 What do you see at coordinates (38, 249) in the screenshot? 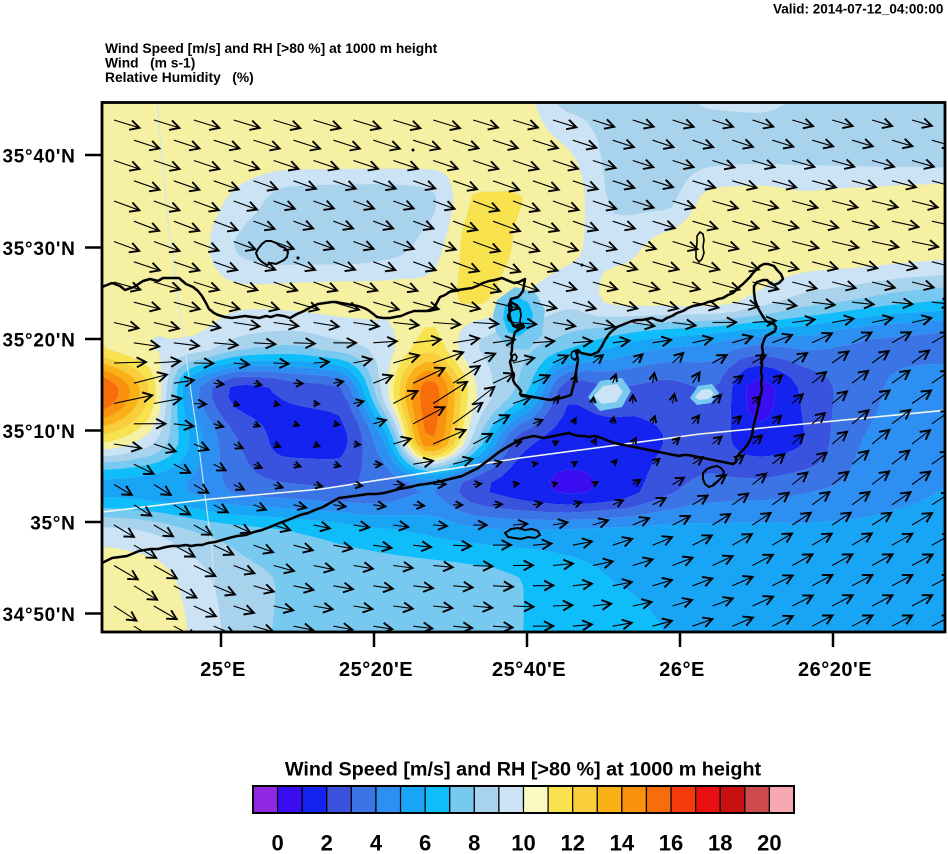
I see `svg-text: 35°30'N` at bounding box center [38, 249].